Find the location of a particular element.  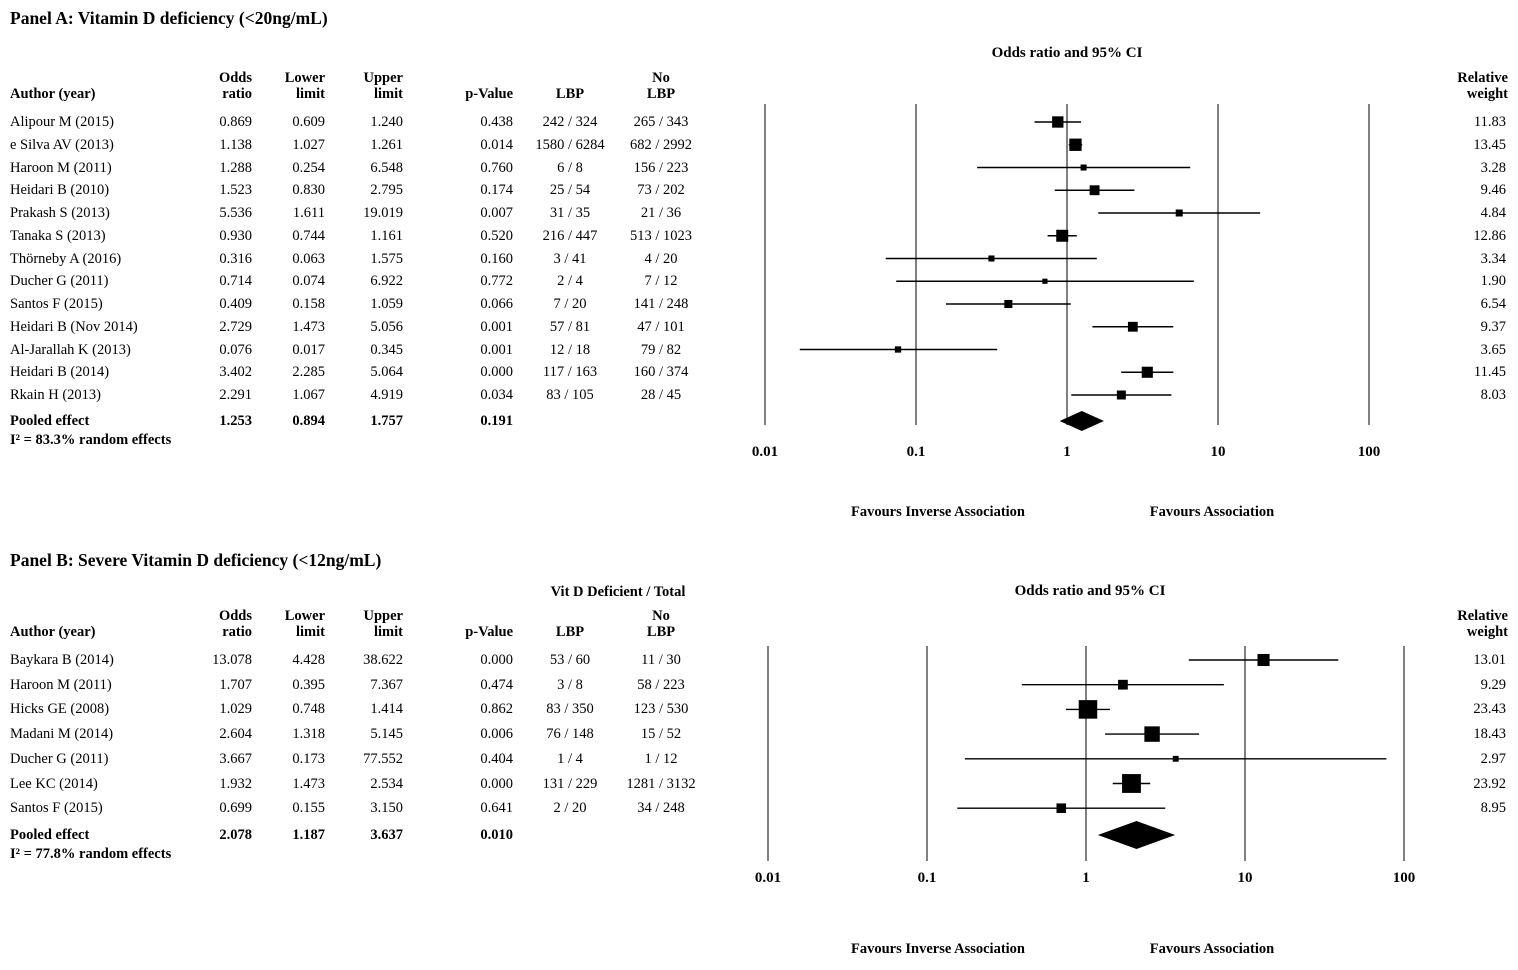

pooled-lower-limit: 0.894 is located at coordinates (308, 421).